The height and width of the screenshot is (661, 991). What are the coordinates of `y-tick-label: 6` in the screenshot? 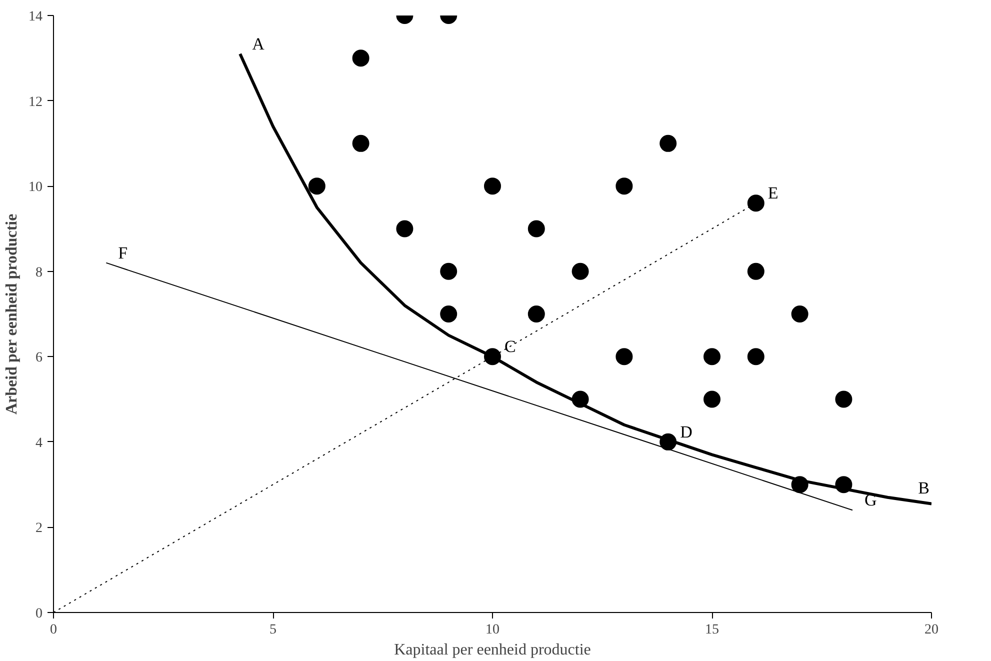 It's located at (39, 358).